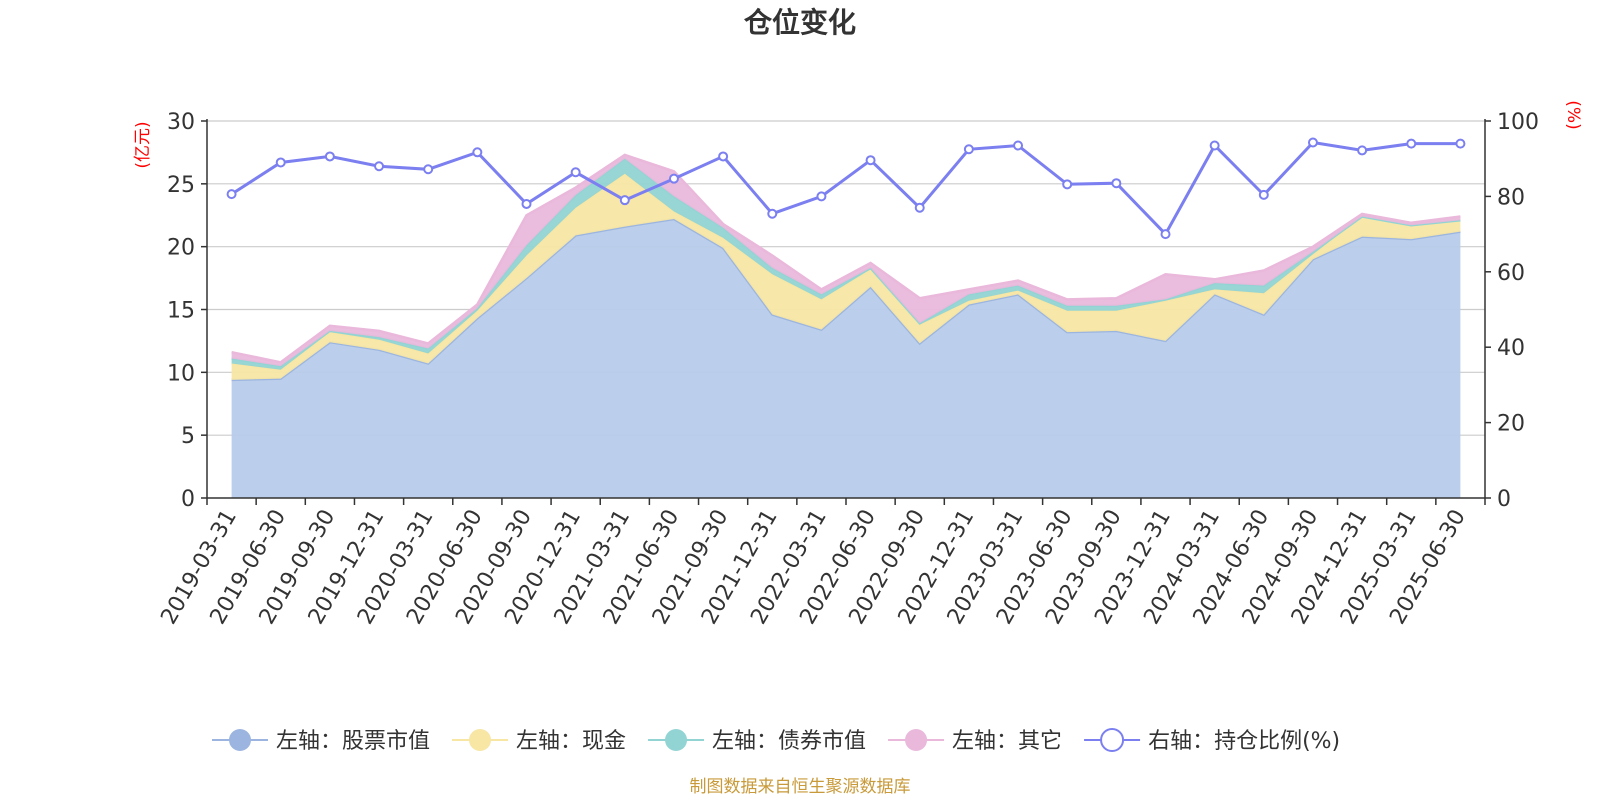  What do you see at coordinates (1518, 122) in the screenshot?
I see `right-tick-label: 100` at bounding box center [1518, 122].